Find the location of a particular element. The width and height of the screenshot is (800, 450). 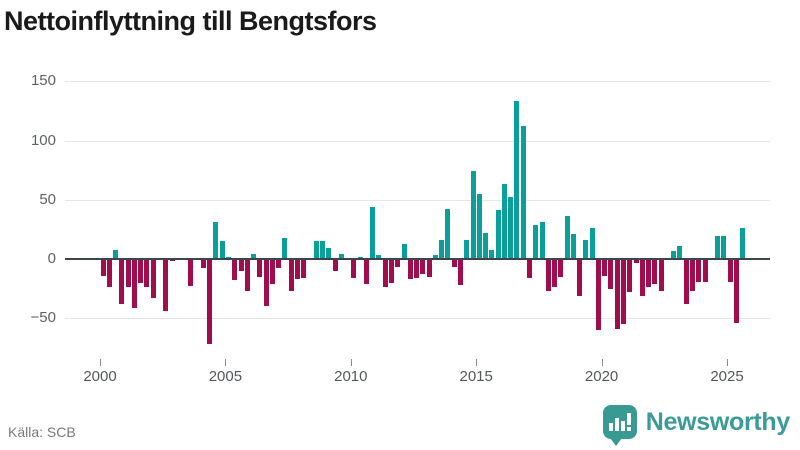

bar-2012-Q4 is located at coordinates (423, 267).